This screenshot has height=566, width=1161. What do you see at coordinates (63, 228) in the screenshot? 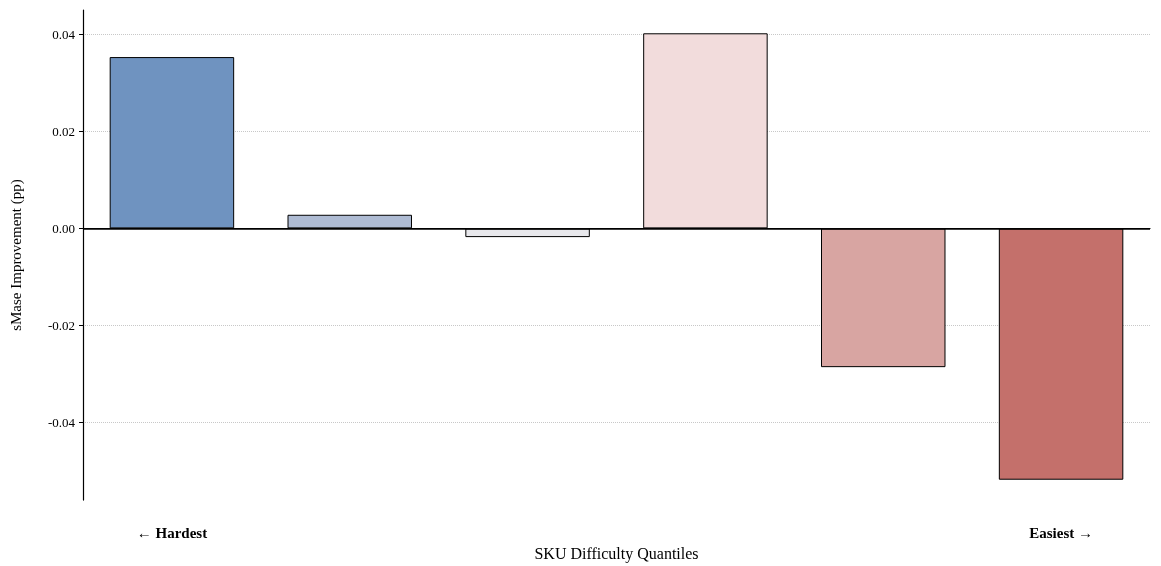
I see `y-tick-label: 0.00` at bounding box center [63, 228].